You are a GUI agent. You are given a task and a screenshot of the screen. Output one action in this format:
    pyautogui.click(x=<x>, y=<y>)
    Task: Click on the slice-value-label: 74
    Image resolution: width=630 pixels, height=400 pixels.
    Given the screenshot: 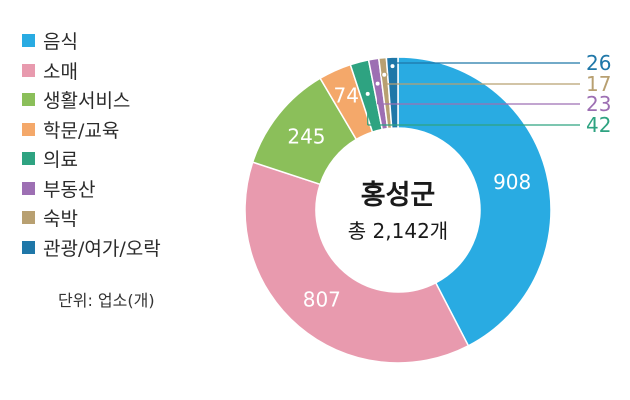 What is the action you would take?
    pyautogui.click(x=345, y=96)
    